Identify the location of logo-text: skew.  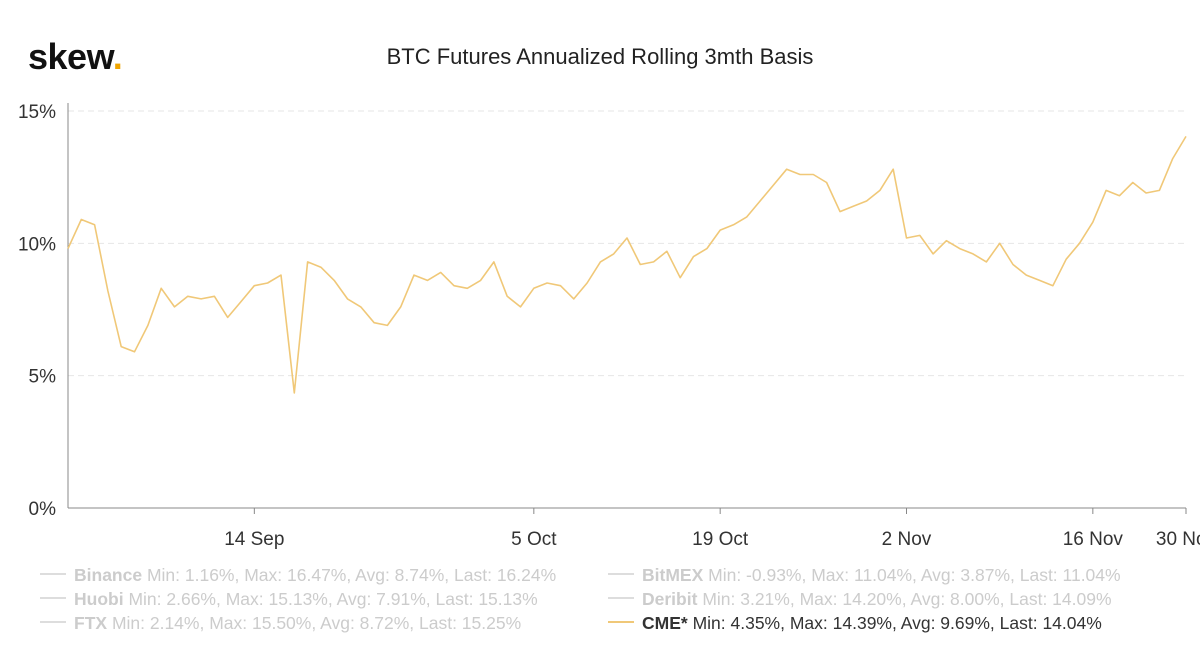
(70, 56).